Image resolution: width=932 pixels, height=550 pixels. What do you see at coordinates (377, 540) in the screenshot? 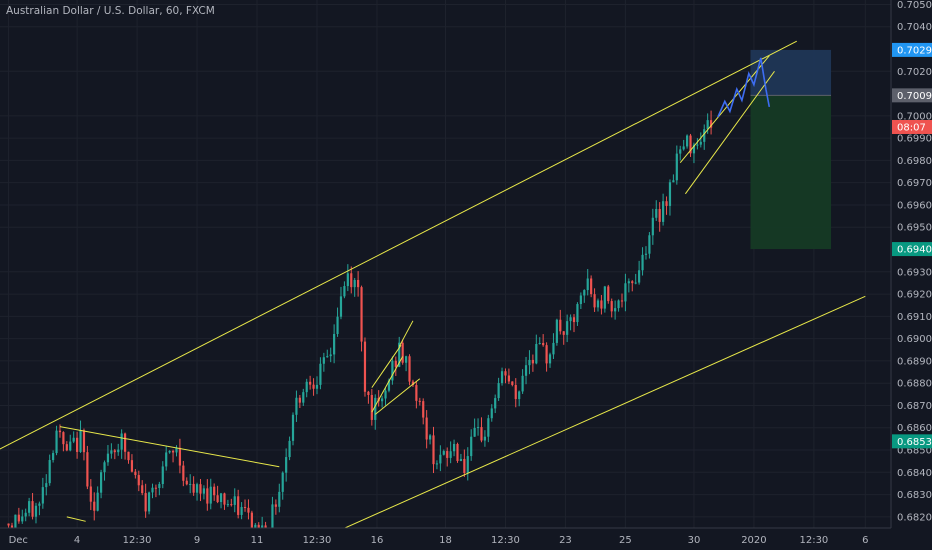
I see `x-tick-label: 16` at bounding box center [377, 540].